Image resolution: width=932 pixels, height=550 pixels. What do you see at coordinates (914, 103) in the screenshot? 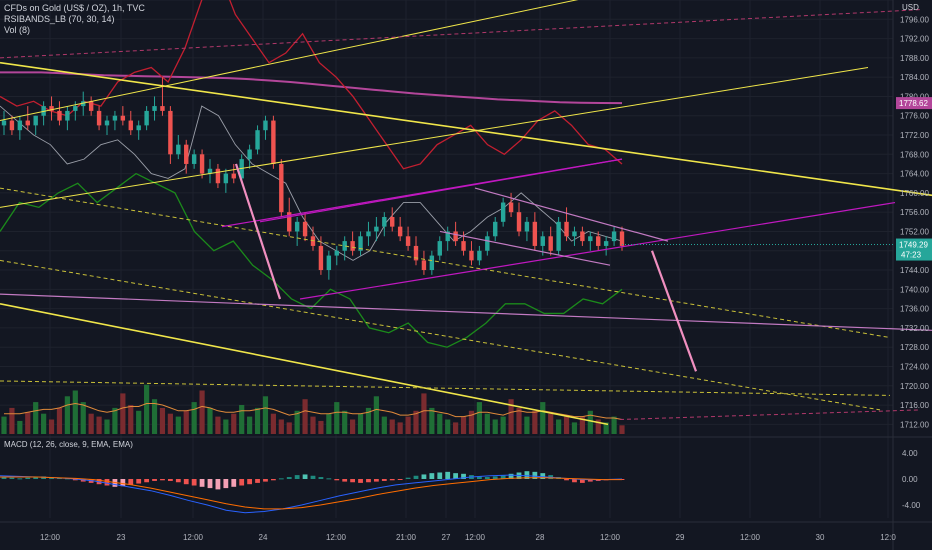
I see `ma-price-badge` at bounding box center [914, 103].